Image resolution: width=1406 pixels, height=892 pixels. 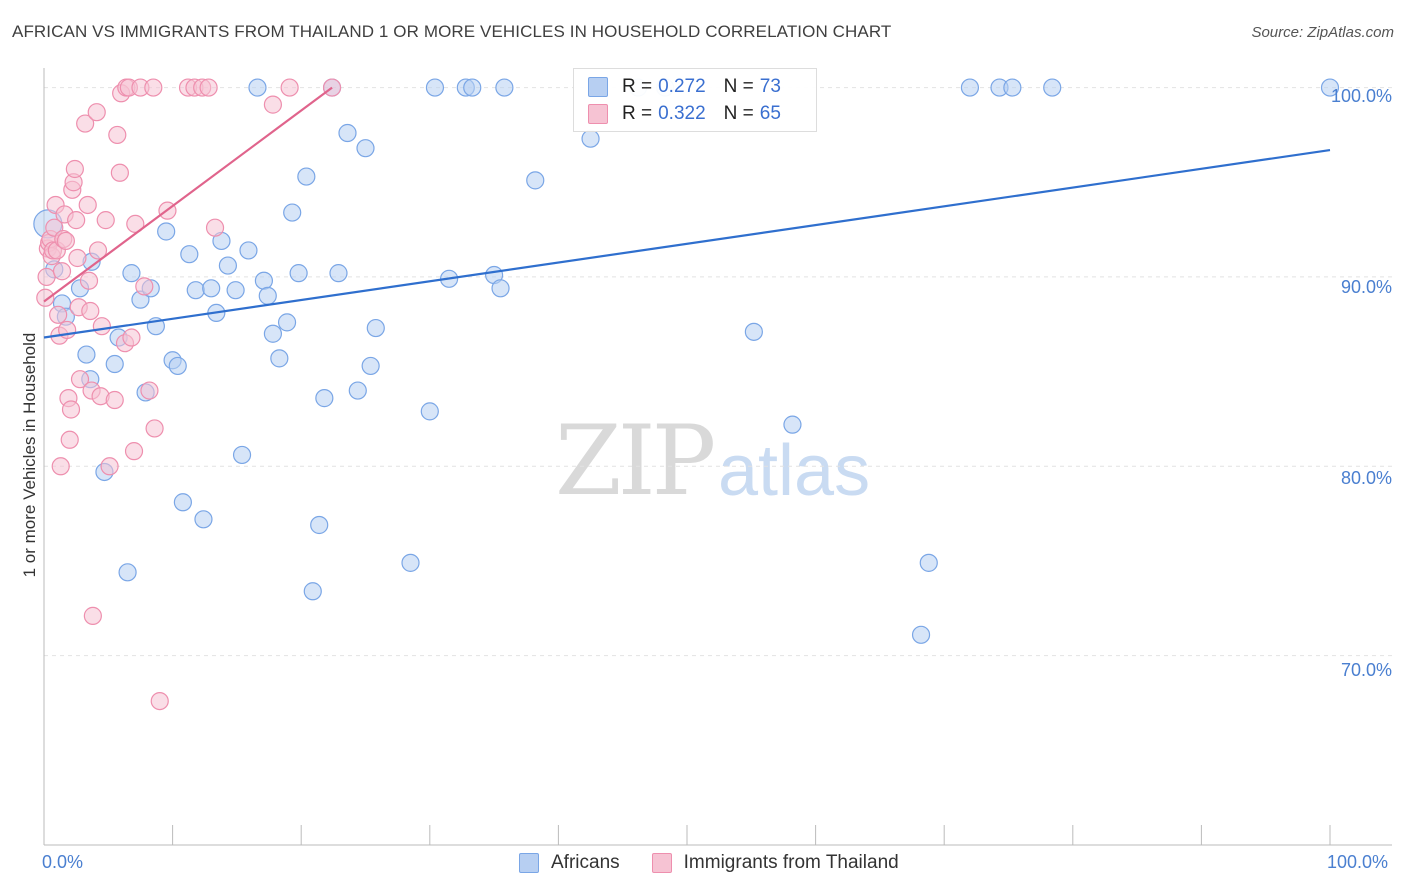 I want to click on legend-row-thailand: R = 0.322 N = 65, so click(x=693, y=114).